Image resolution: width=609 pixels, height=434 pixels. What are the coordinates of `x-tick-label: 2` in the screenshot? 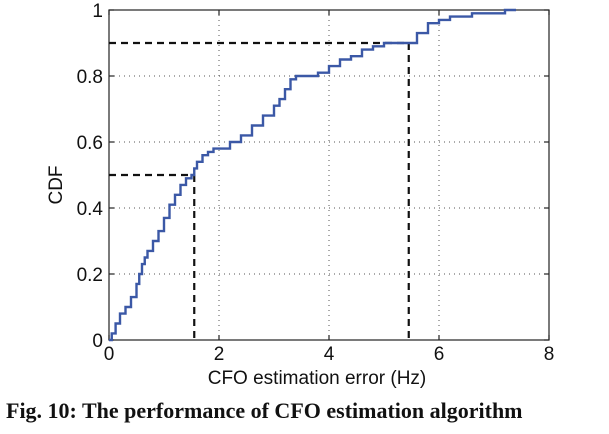 It's located at (219, 354).